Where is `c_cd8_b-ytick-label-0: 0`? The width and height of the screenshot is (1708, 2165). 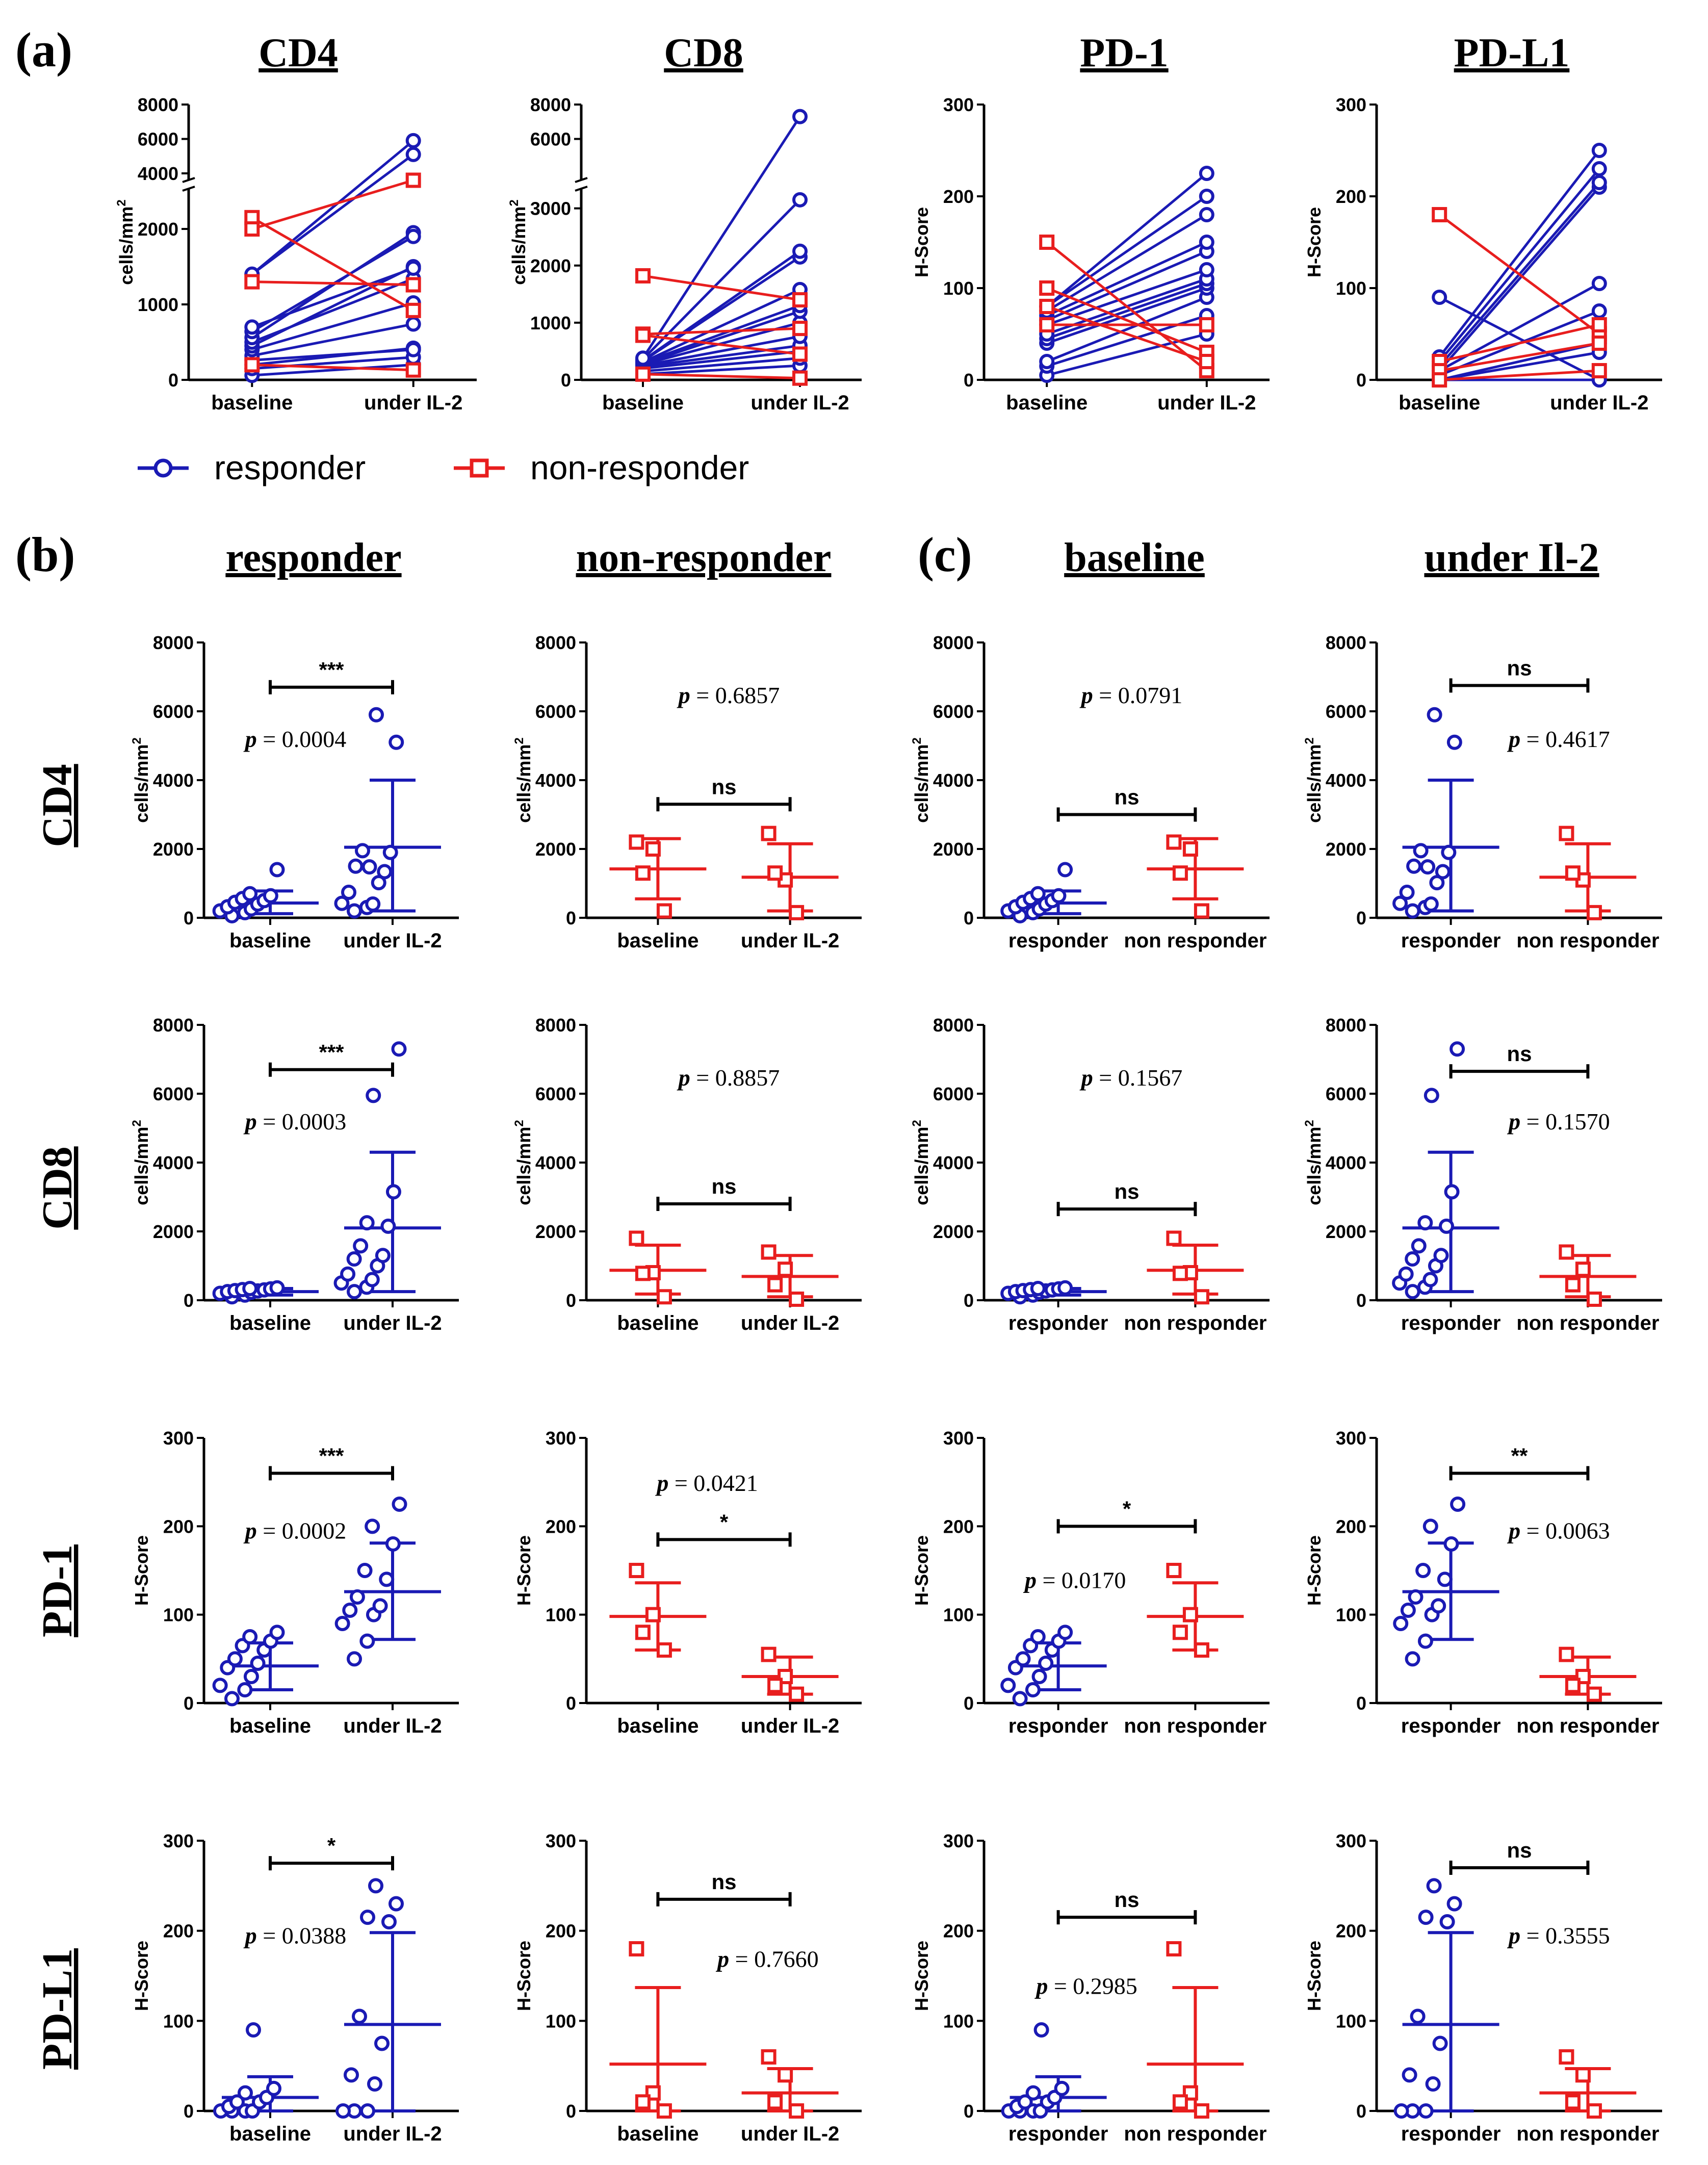 c_cd8_b-ytick-label-0: 0 is located at coordinates (969, 1300).